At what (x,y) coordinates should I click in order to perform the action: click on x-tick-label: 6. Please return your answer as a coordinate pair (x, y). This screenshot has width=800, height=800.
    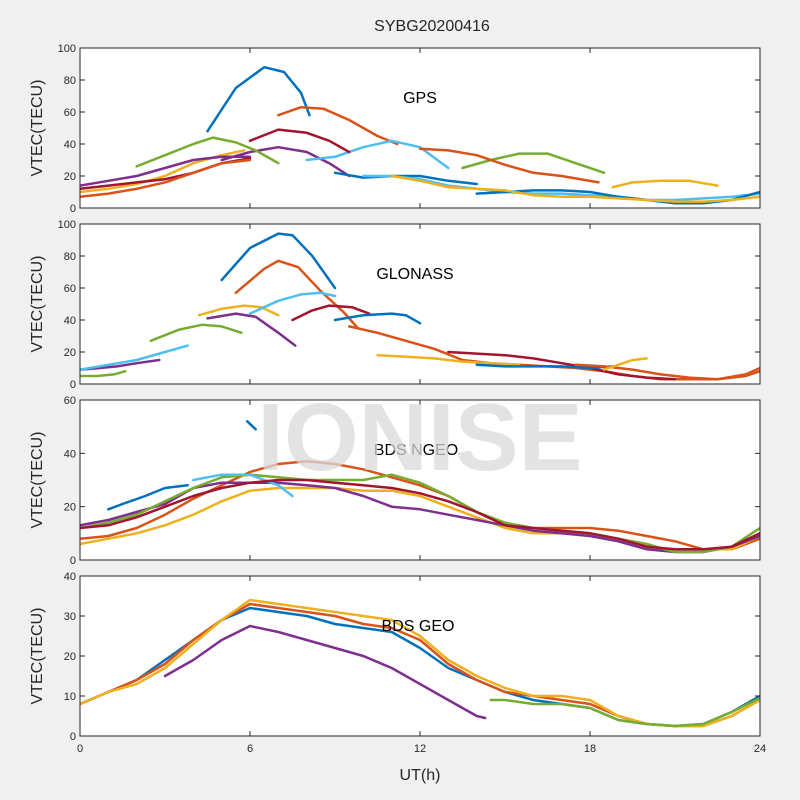
    Looking at the image, I should click on (250, 749).